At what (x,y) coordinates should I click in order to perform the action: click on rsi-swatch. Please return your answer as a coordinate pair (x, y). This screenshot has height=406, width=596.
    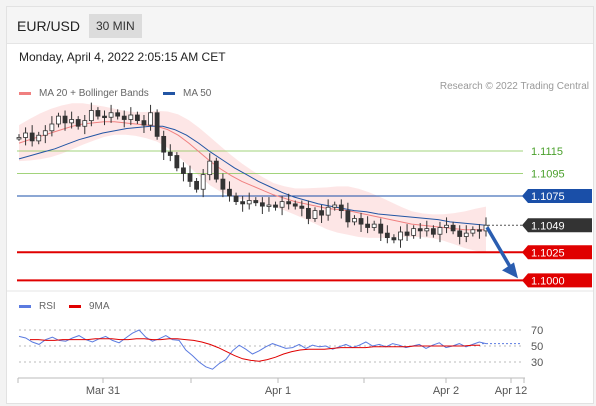
    Looking at the image, I should click on (25, 306).